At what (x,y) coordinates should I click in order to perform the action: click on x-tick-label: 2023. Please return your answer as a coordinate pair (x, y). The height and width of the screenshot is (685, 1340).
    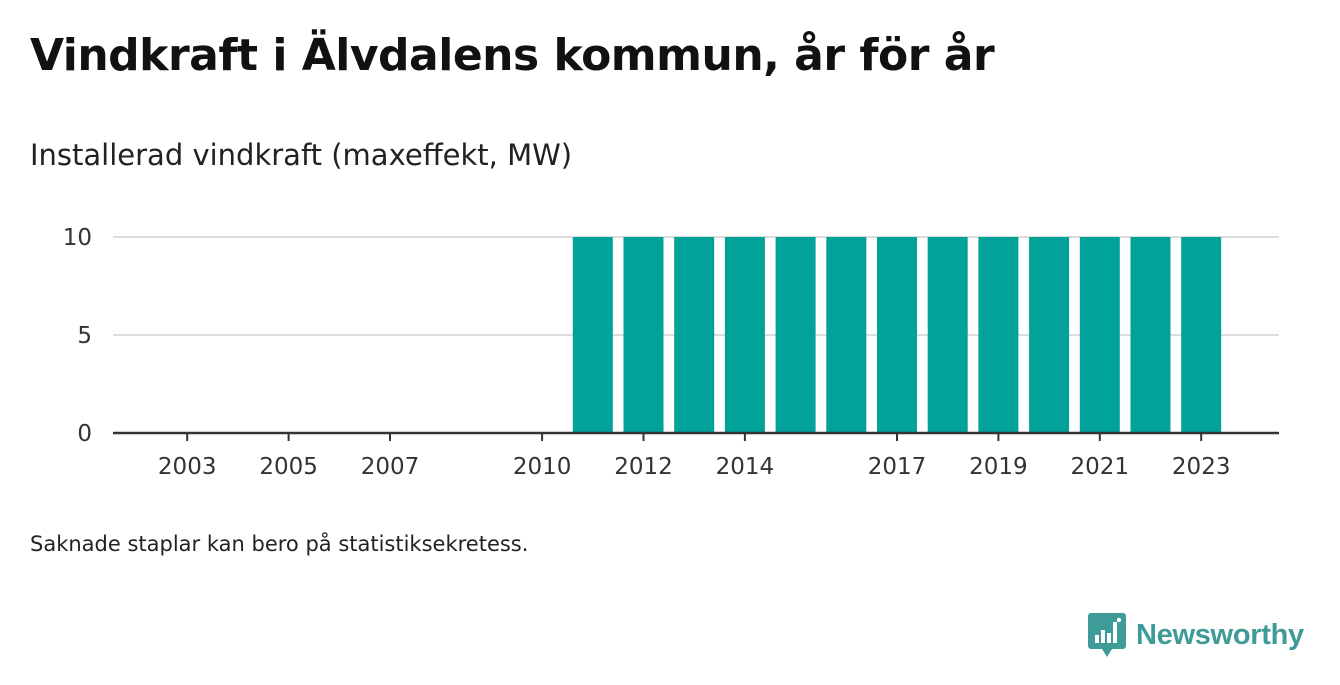
    Looking at the image, I should click on (1201, 467).